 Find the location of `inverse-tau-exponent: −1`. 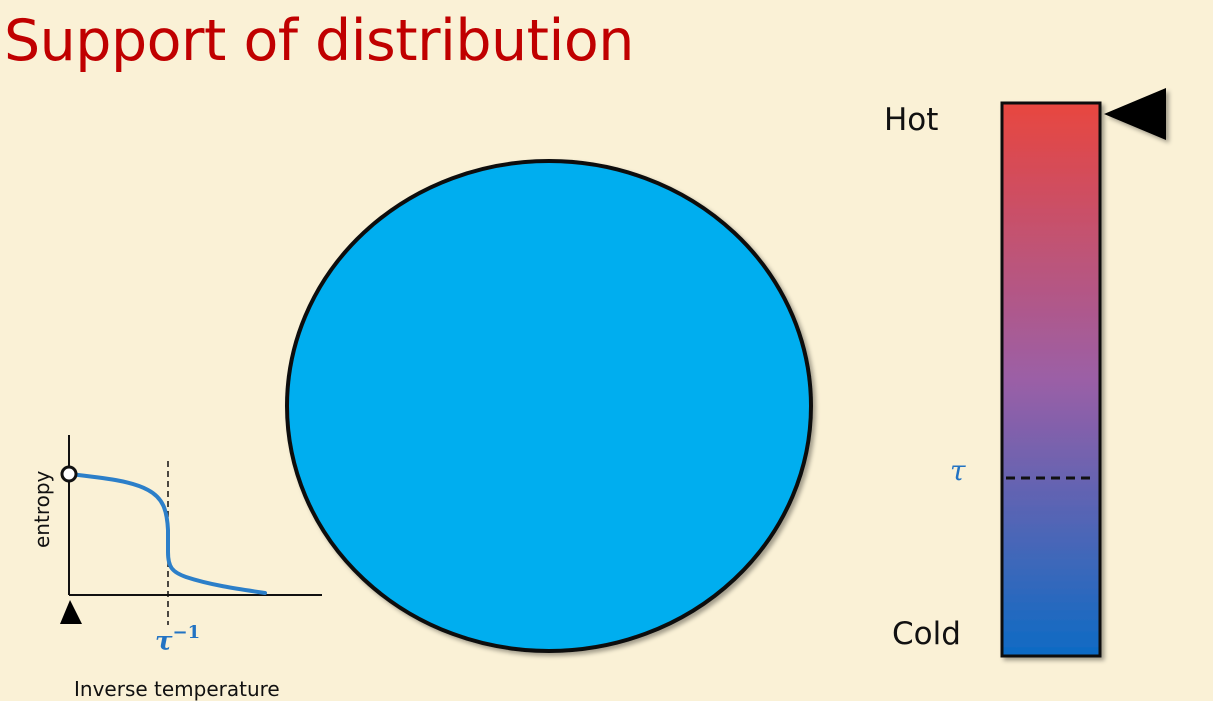

inverse-tau-exponent: −1 is located at coordinates (186, 632).